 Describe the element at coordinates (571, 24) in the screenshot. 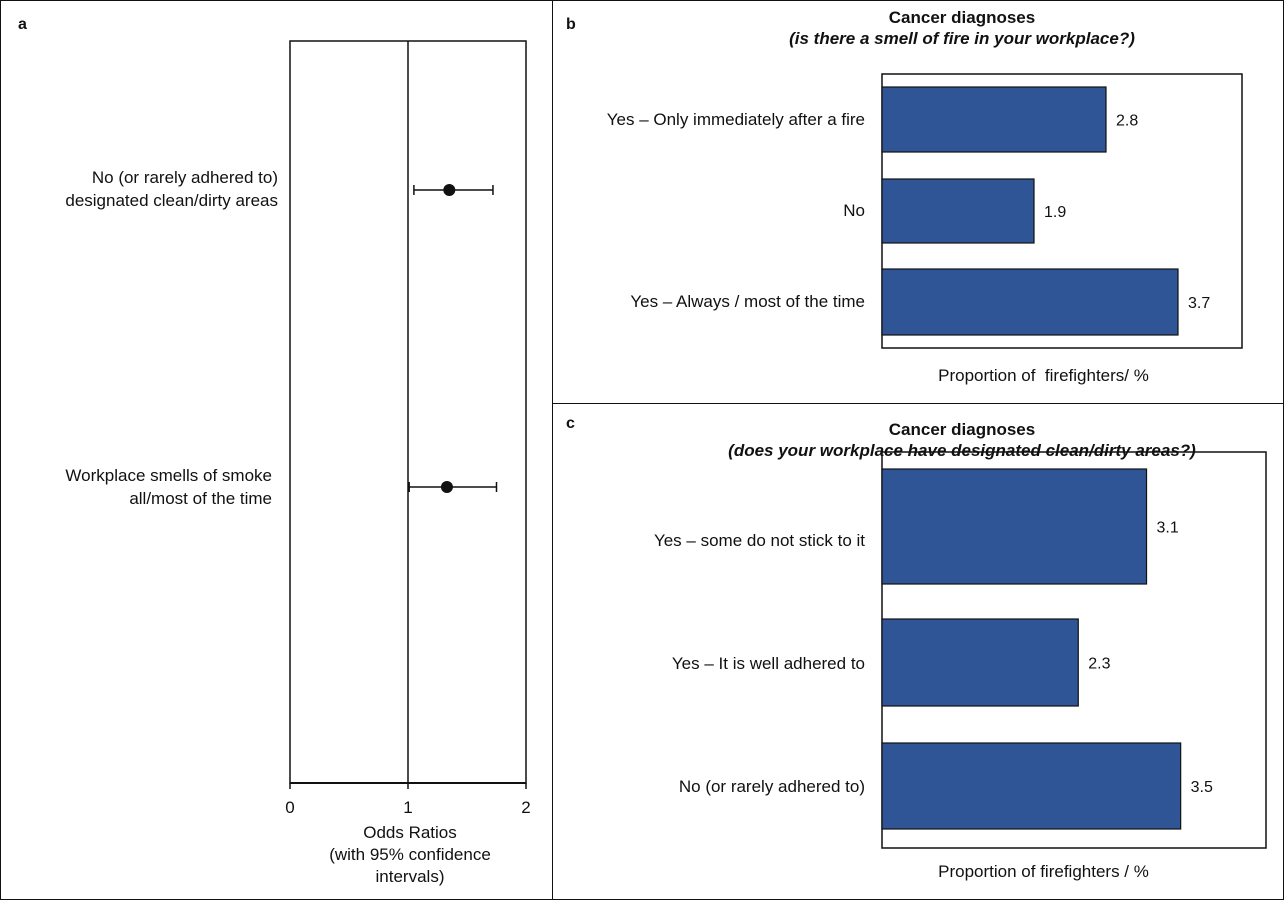

I see `panel-b-letter: b` at that location.